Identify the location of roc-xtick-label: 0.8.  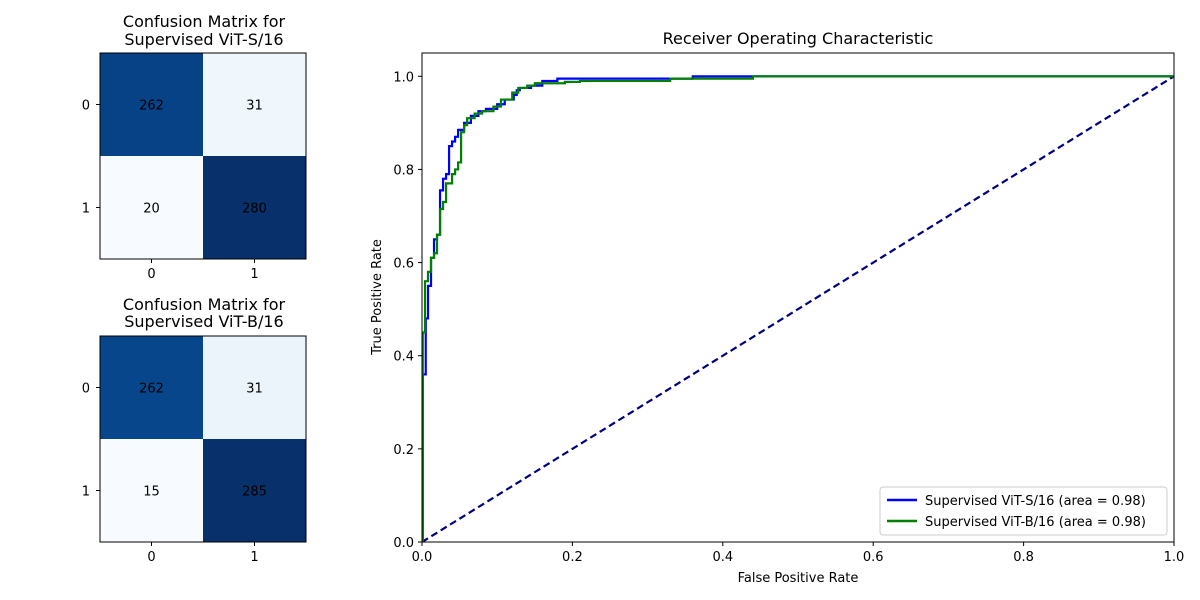
(1023, 557).